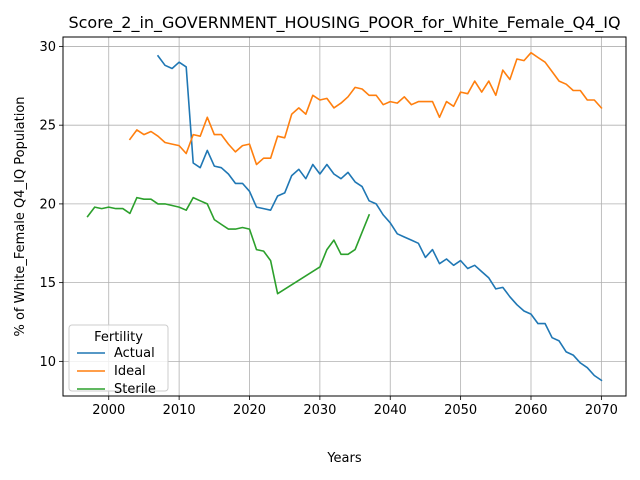 The height and width of the screenshot is (480, 640). What do you see at coordinates (47, 126) in the screenshot?
I see `y-tick-label: 25` at bounding box center [47, 126].